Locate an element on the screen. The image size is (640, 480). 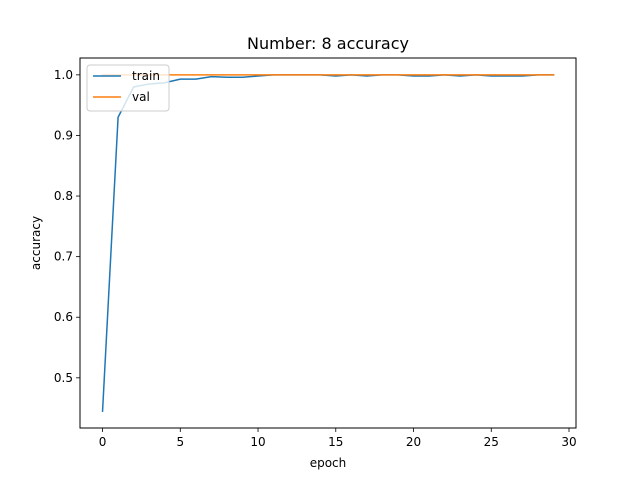
y-tick-label: 0.7 is located at coordinates (63, 257).